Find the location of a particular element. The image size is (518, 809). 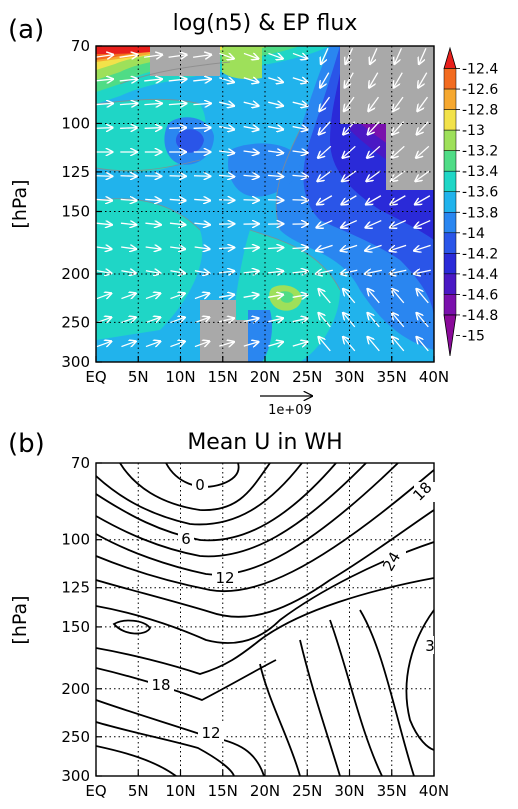

reference-vector-label: 1e+09 is located at coordinates (290, 410).